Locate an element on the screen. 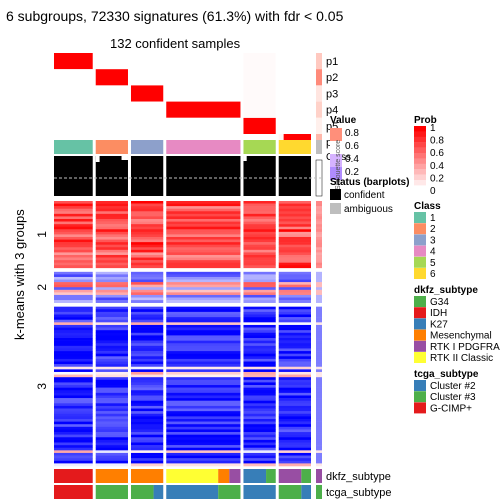 The height and width of the screenshot is (504, 504). tcga-annotation-label: tcga_subtype is located at coordinates (358, 493).